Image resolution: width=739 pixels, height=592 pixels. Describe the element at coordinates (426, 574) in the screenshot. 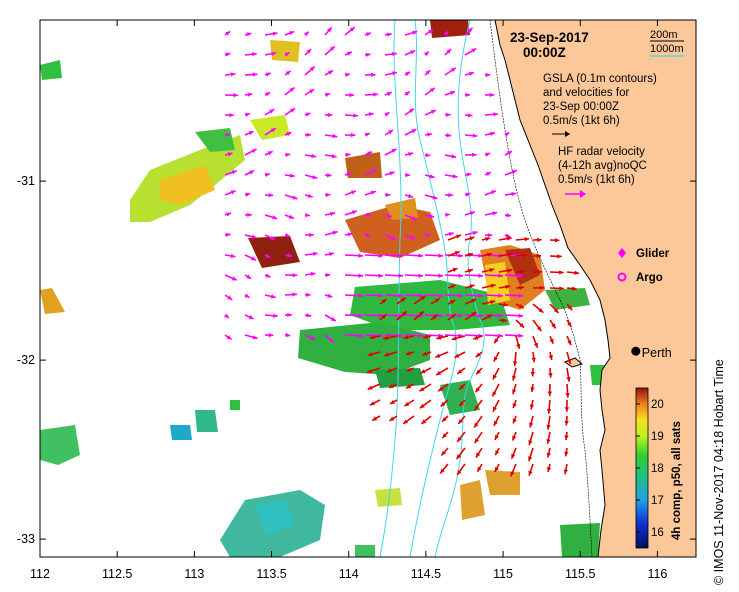

I see `x-tick-label: 114.5` at that location.